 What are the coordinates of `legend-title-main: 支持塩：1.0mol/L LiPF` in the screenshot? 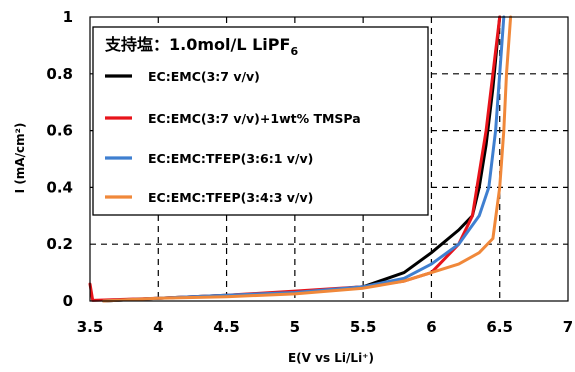 It's located at (197, 44).